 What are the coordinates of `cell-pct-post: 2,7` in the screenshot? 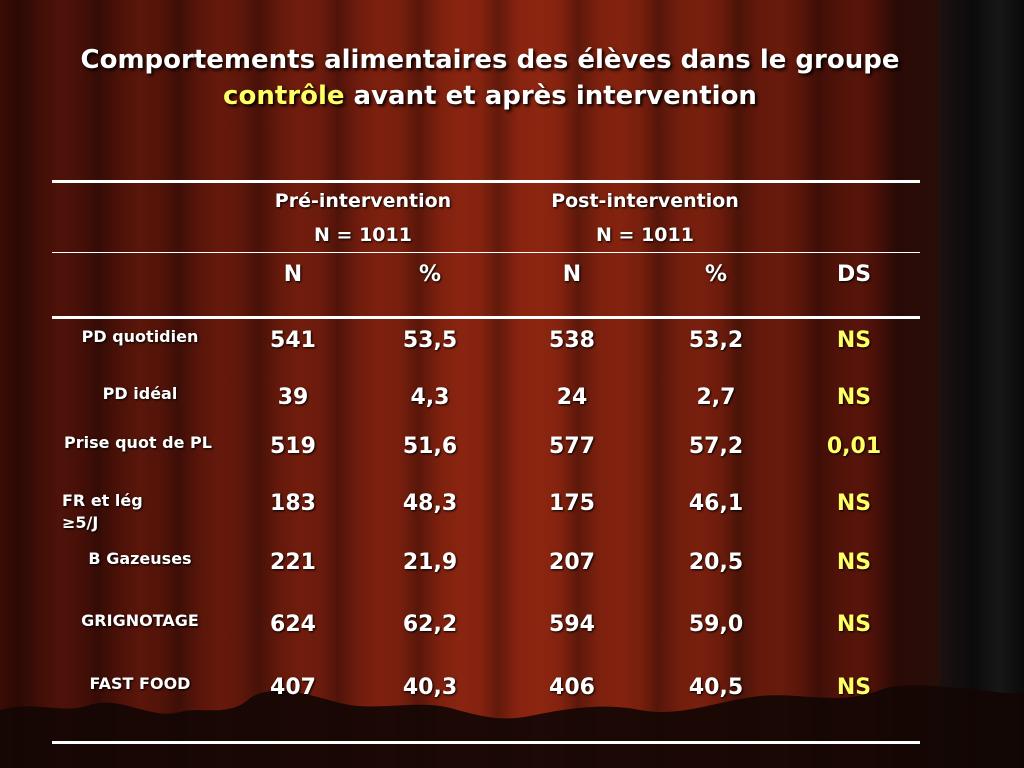 It's located at (716, 397).